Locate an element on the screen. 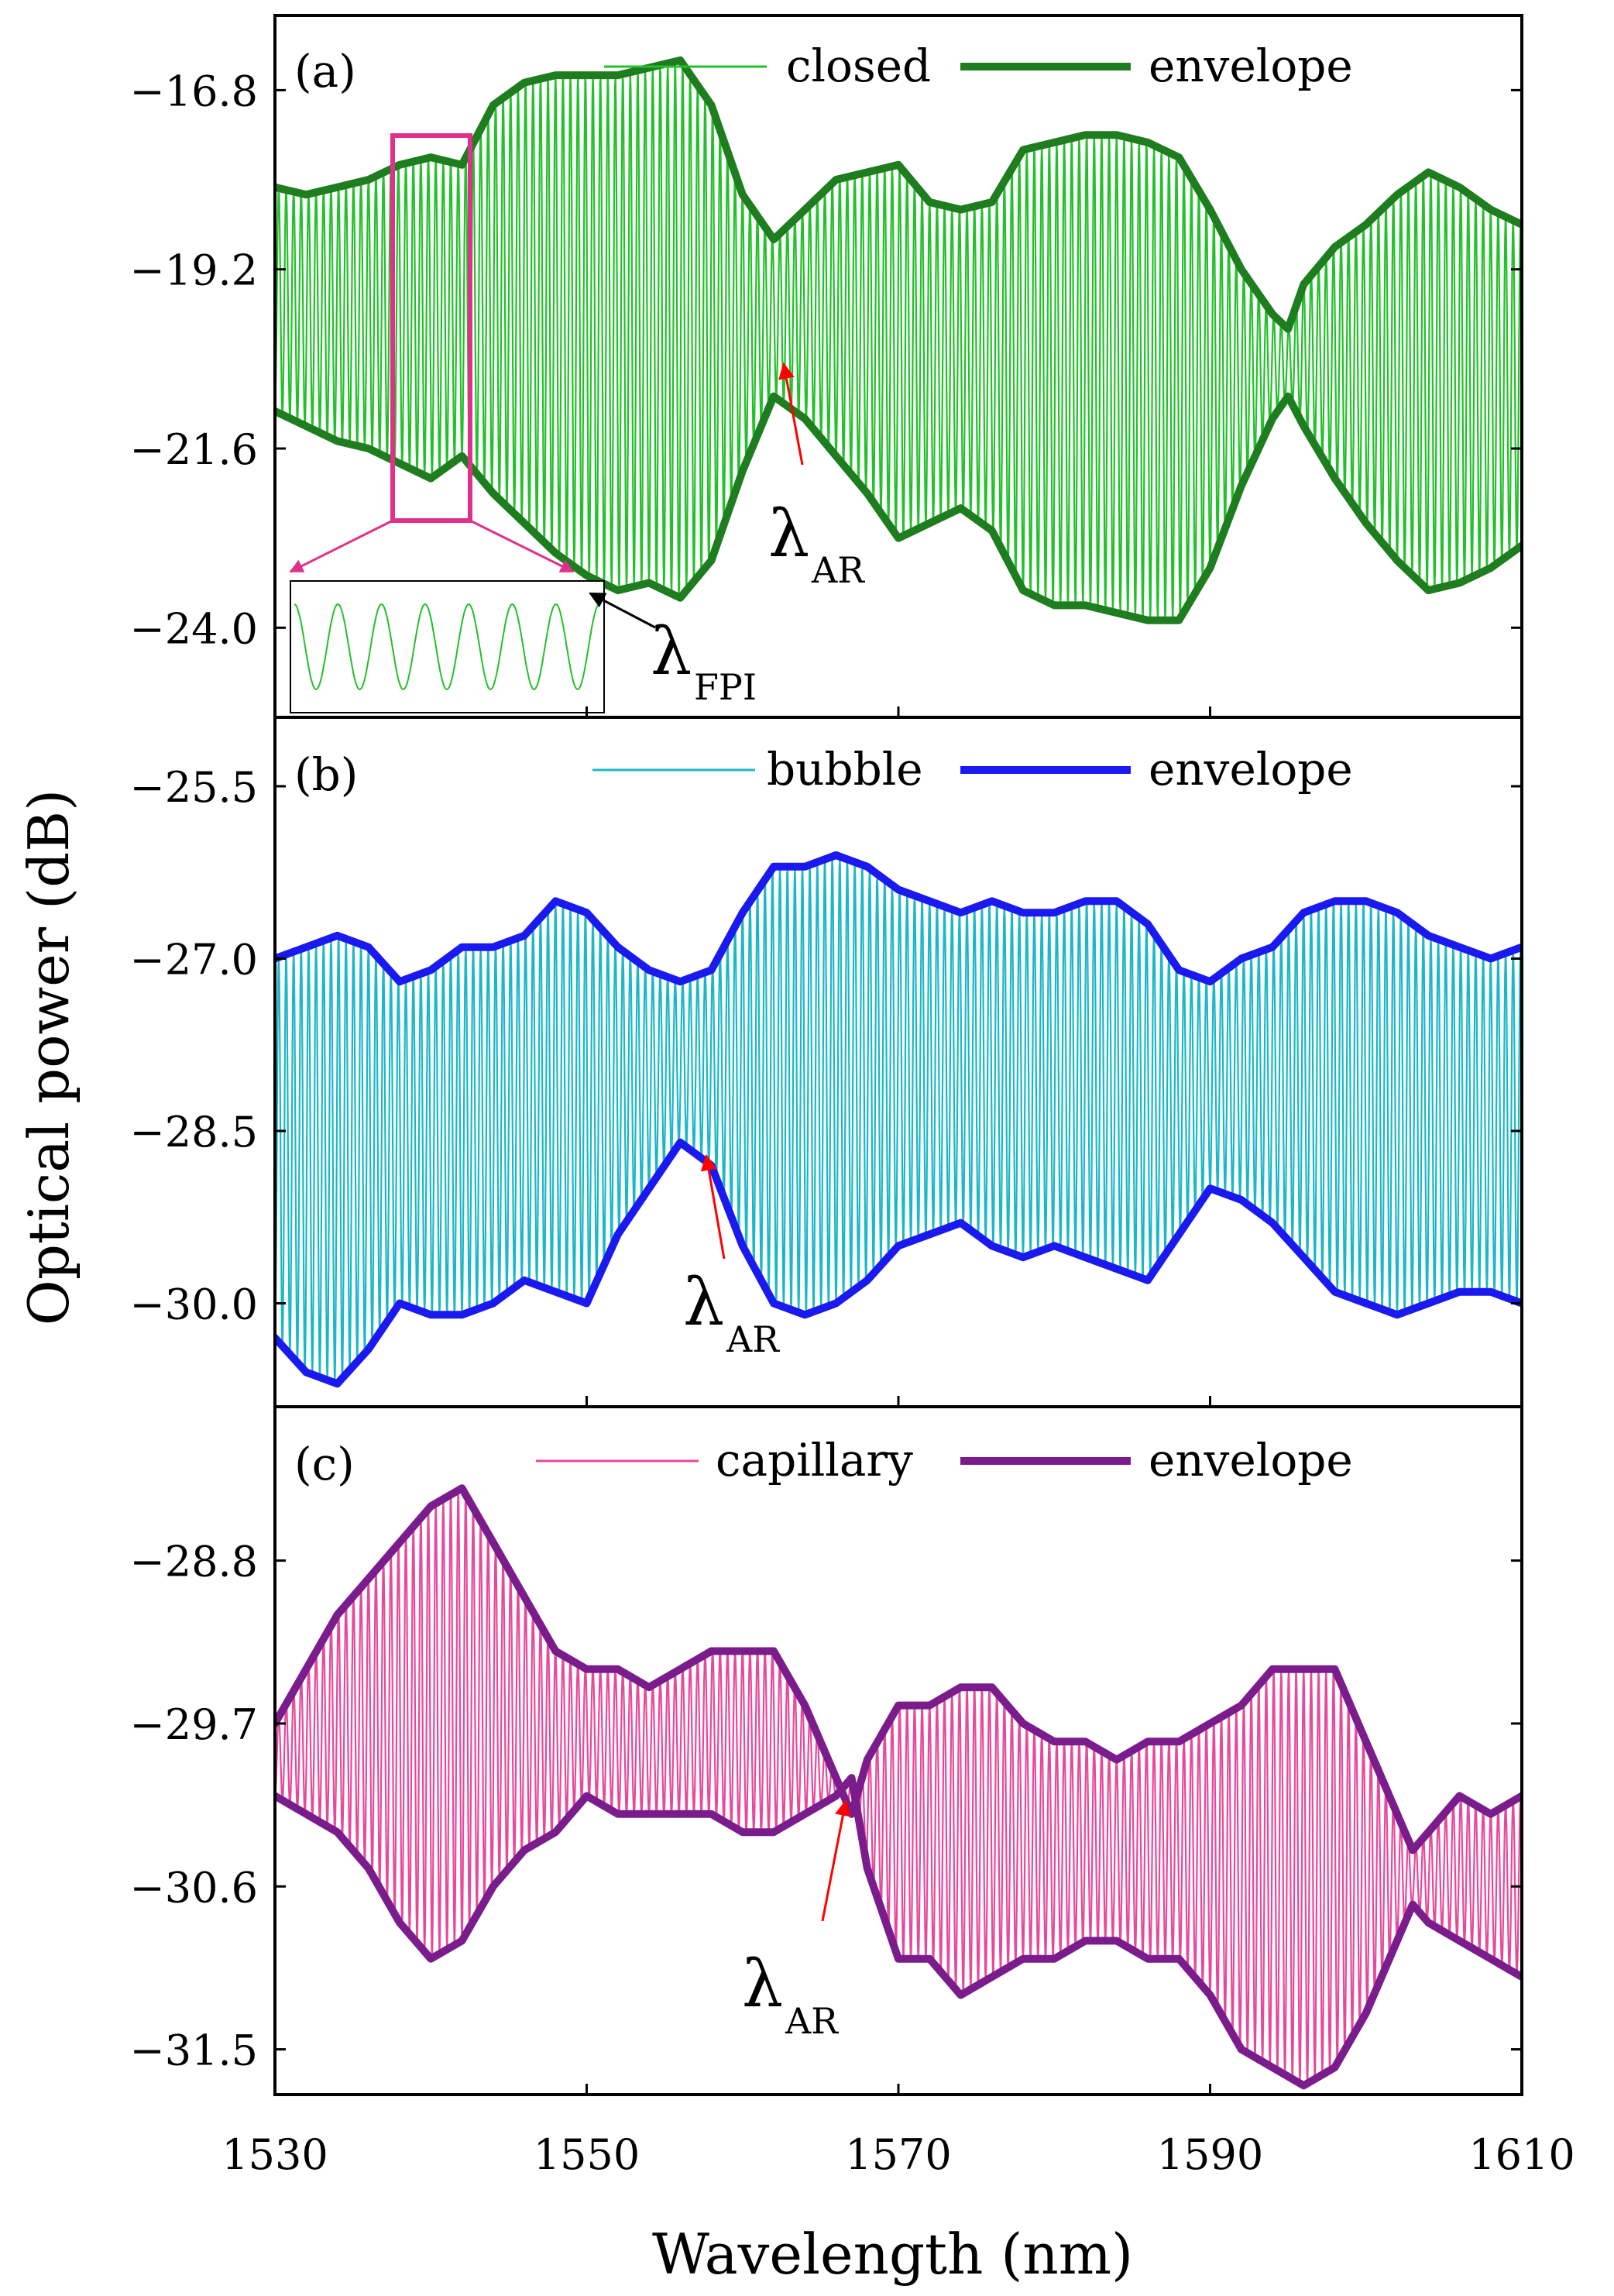 The height and width of the screenshot is (2296, 1614). legend-b-envelope-label: envelope is located at coordinates (1251, 769).